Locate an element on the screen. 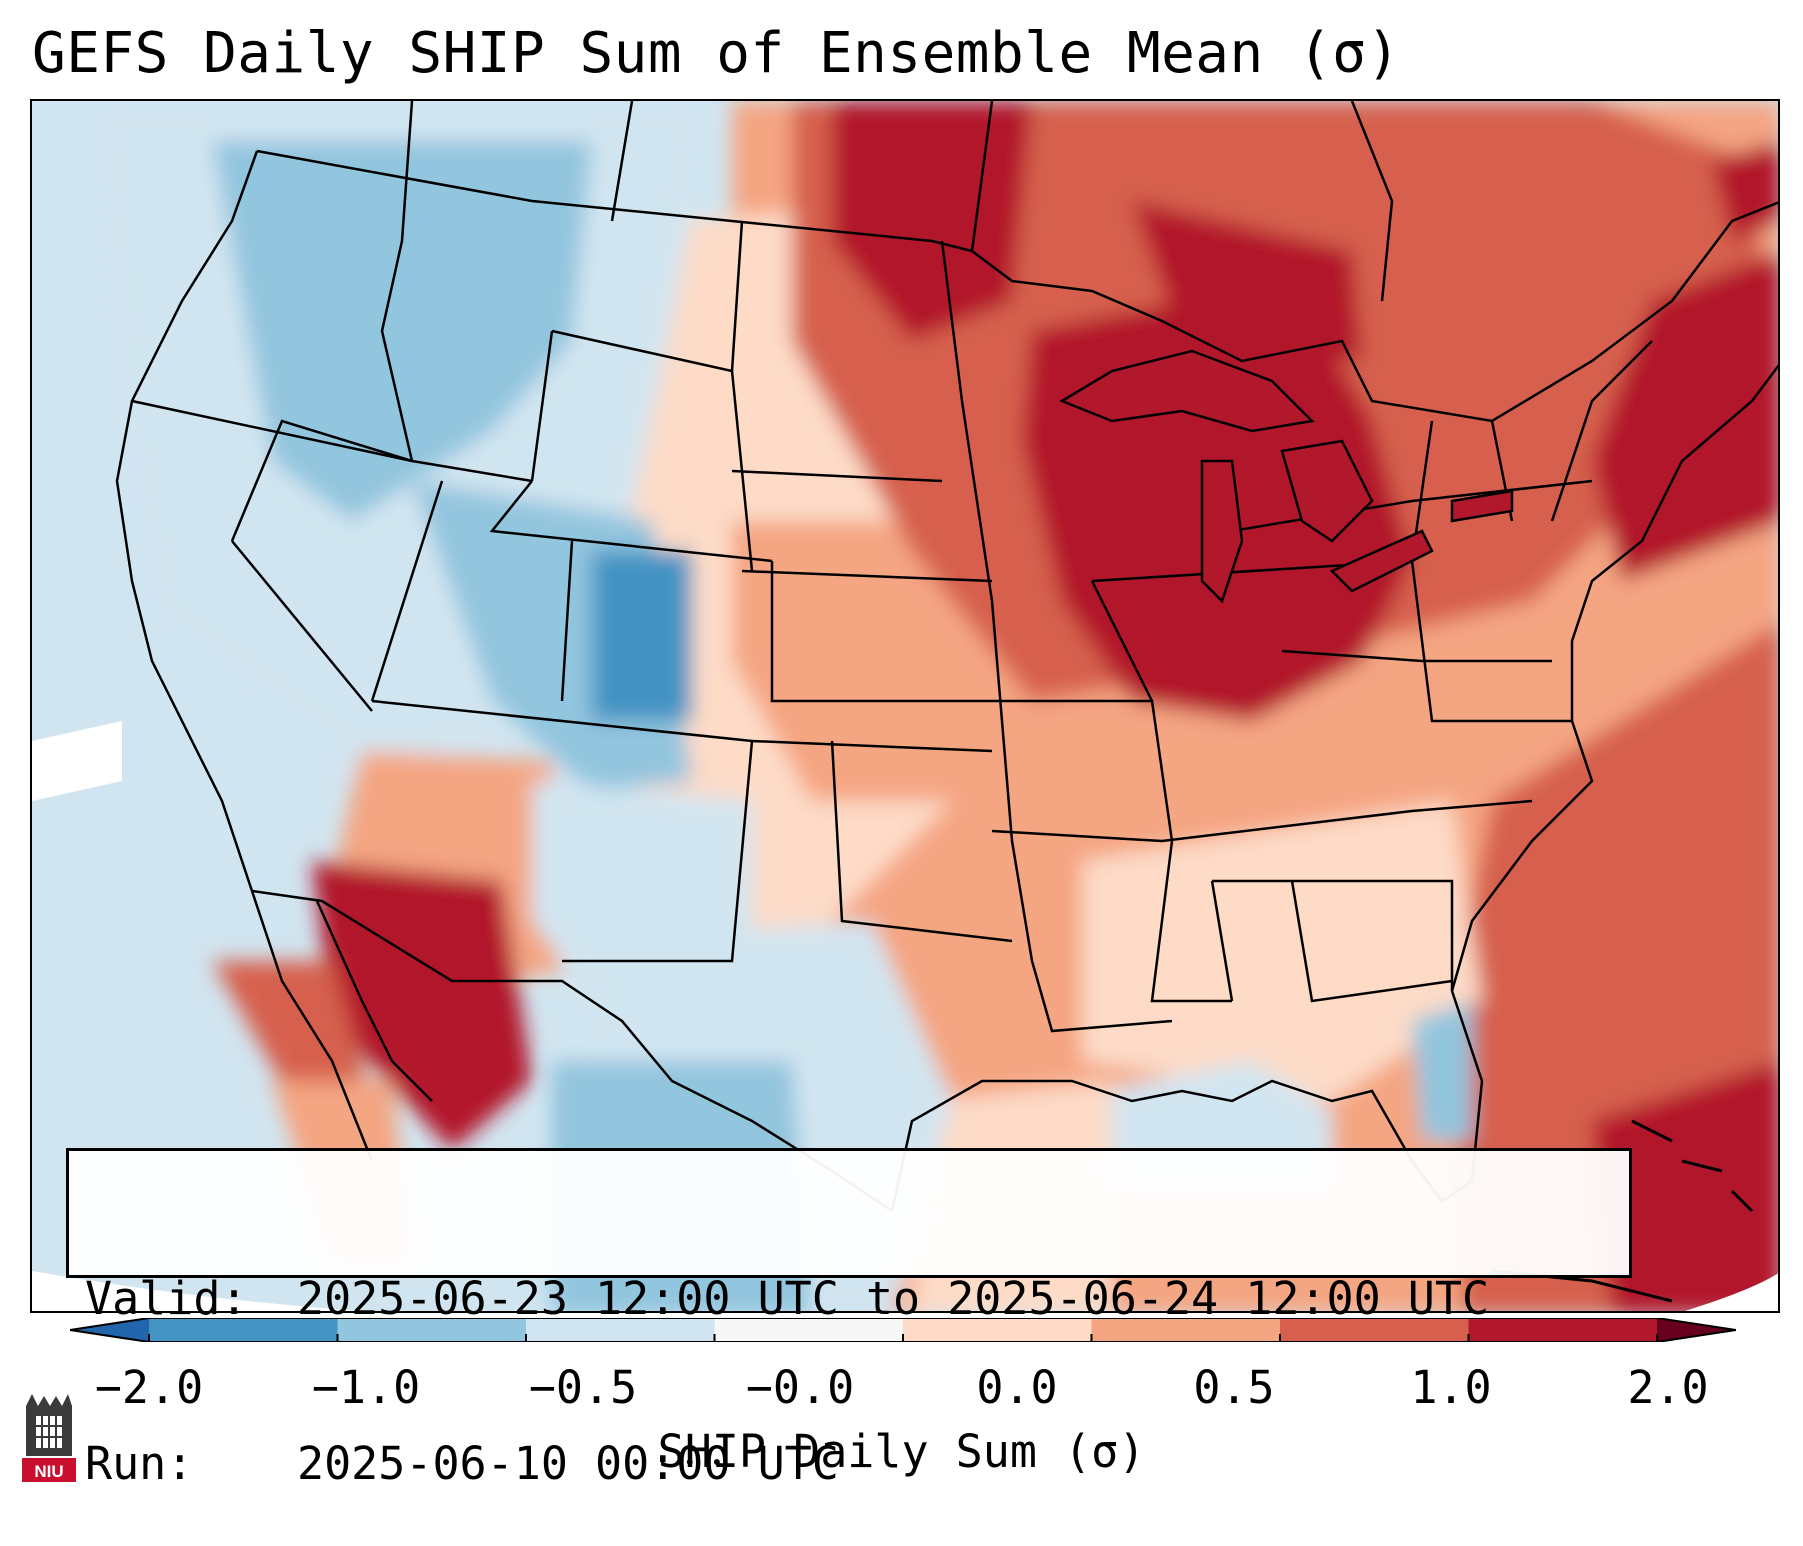 The width and height of the screenshot is (1803, 1546). anom-region-florida is located at coordinates (1442, 1071).